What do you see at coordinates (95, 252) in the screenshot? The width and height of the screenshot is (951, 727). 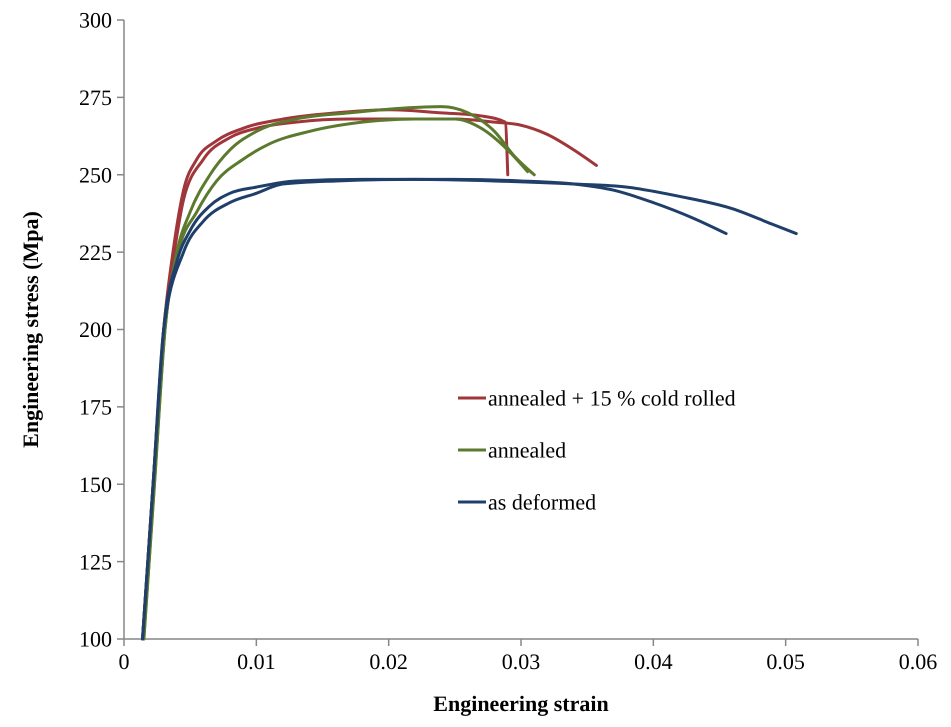 I see `y-tick-label: 225` at bounding box center [95, 252].